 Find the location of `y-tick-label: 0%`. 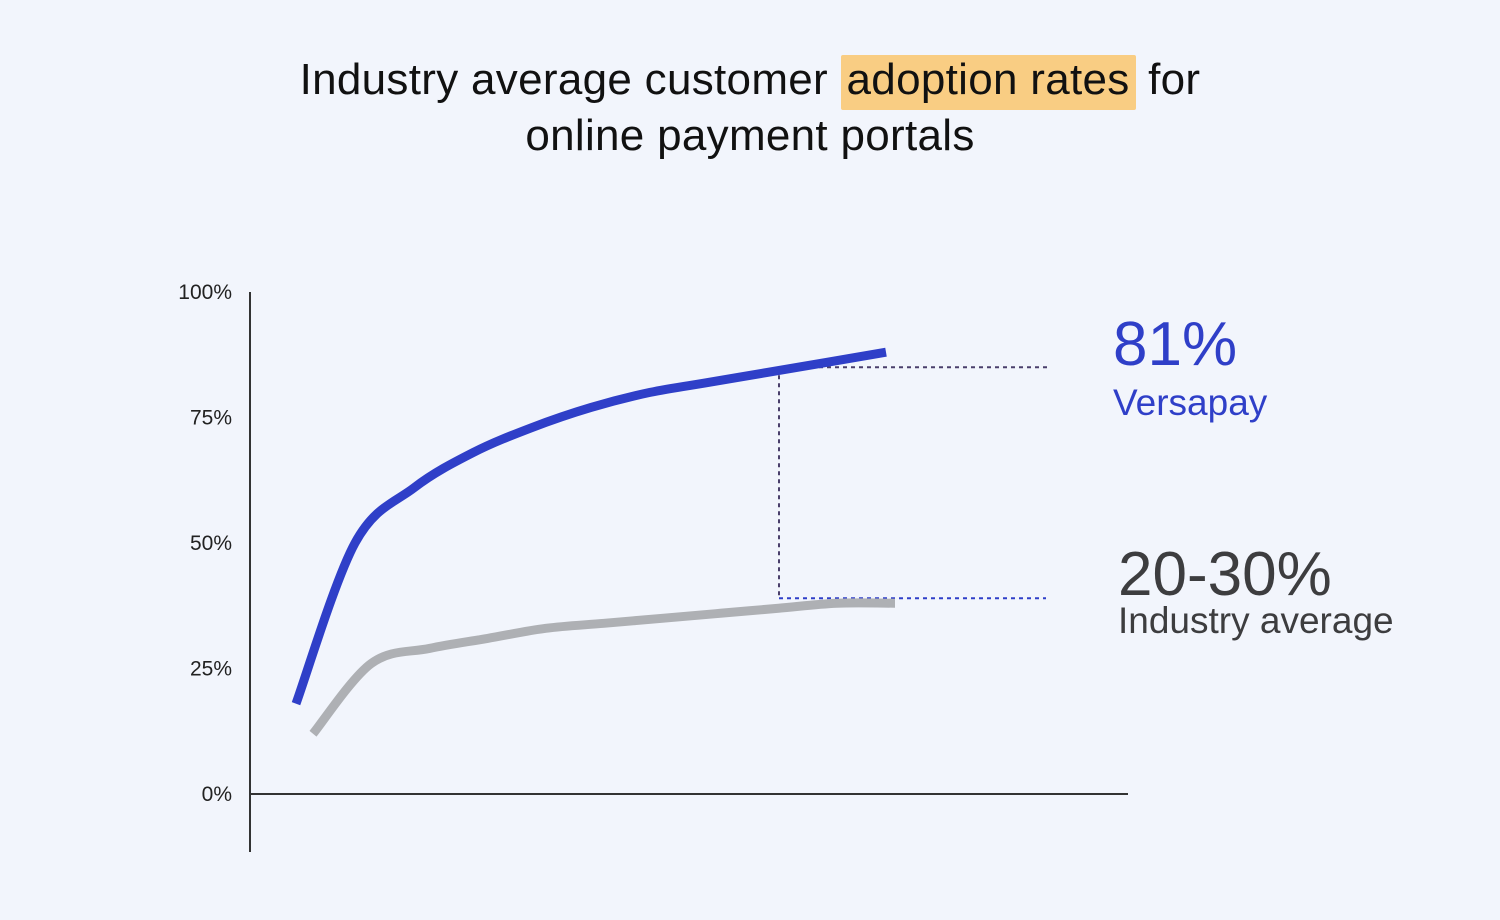

y-tick-label: 0% is located at coordinates (217, 794).